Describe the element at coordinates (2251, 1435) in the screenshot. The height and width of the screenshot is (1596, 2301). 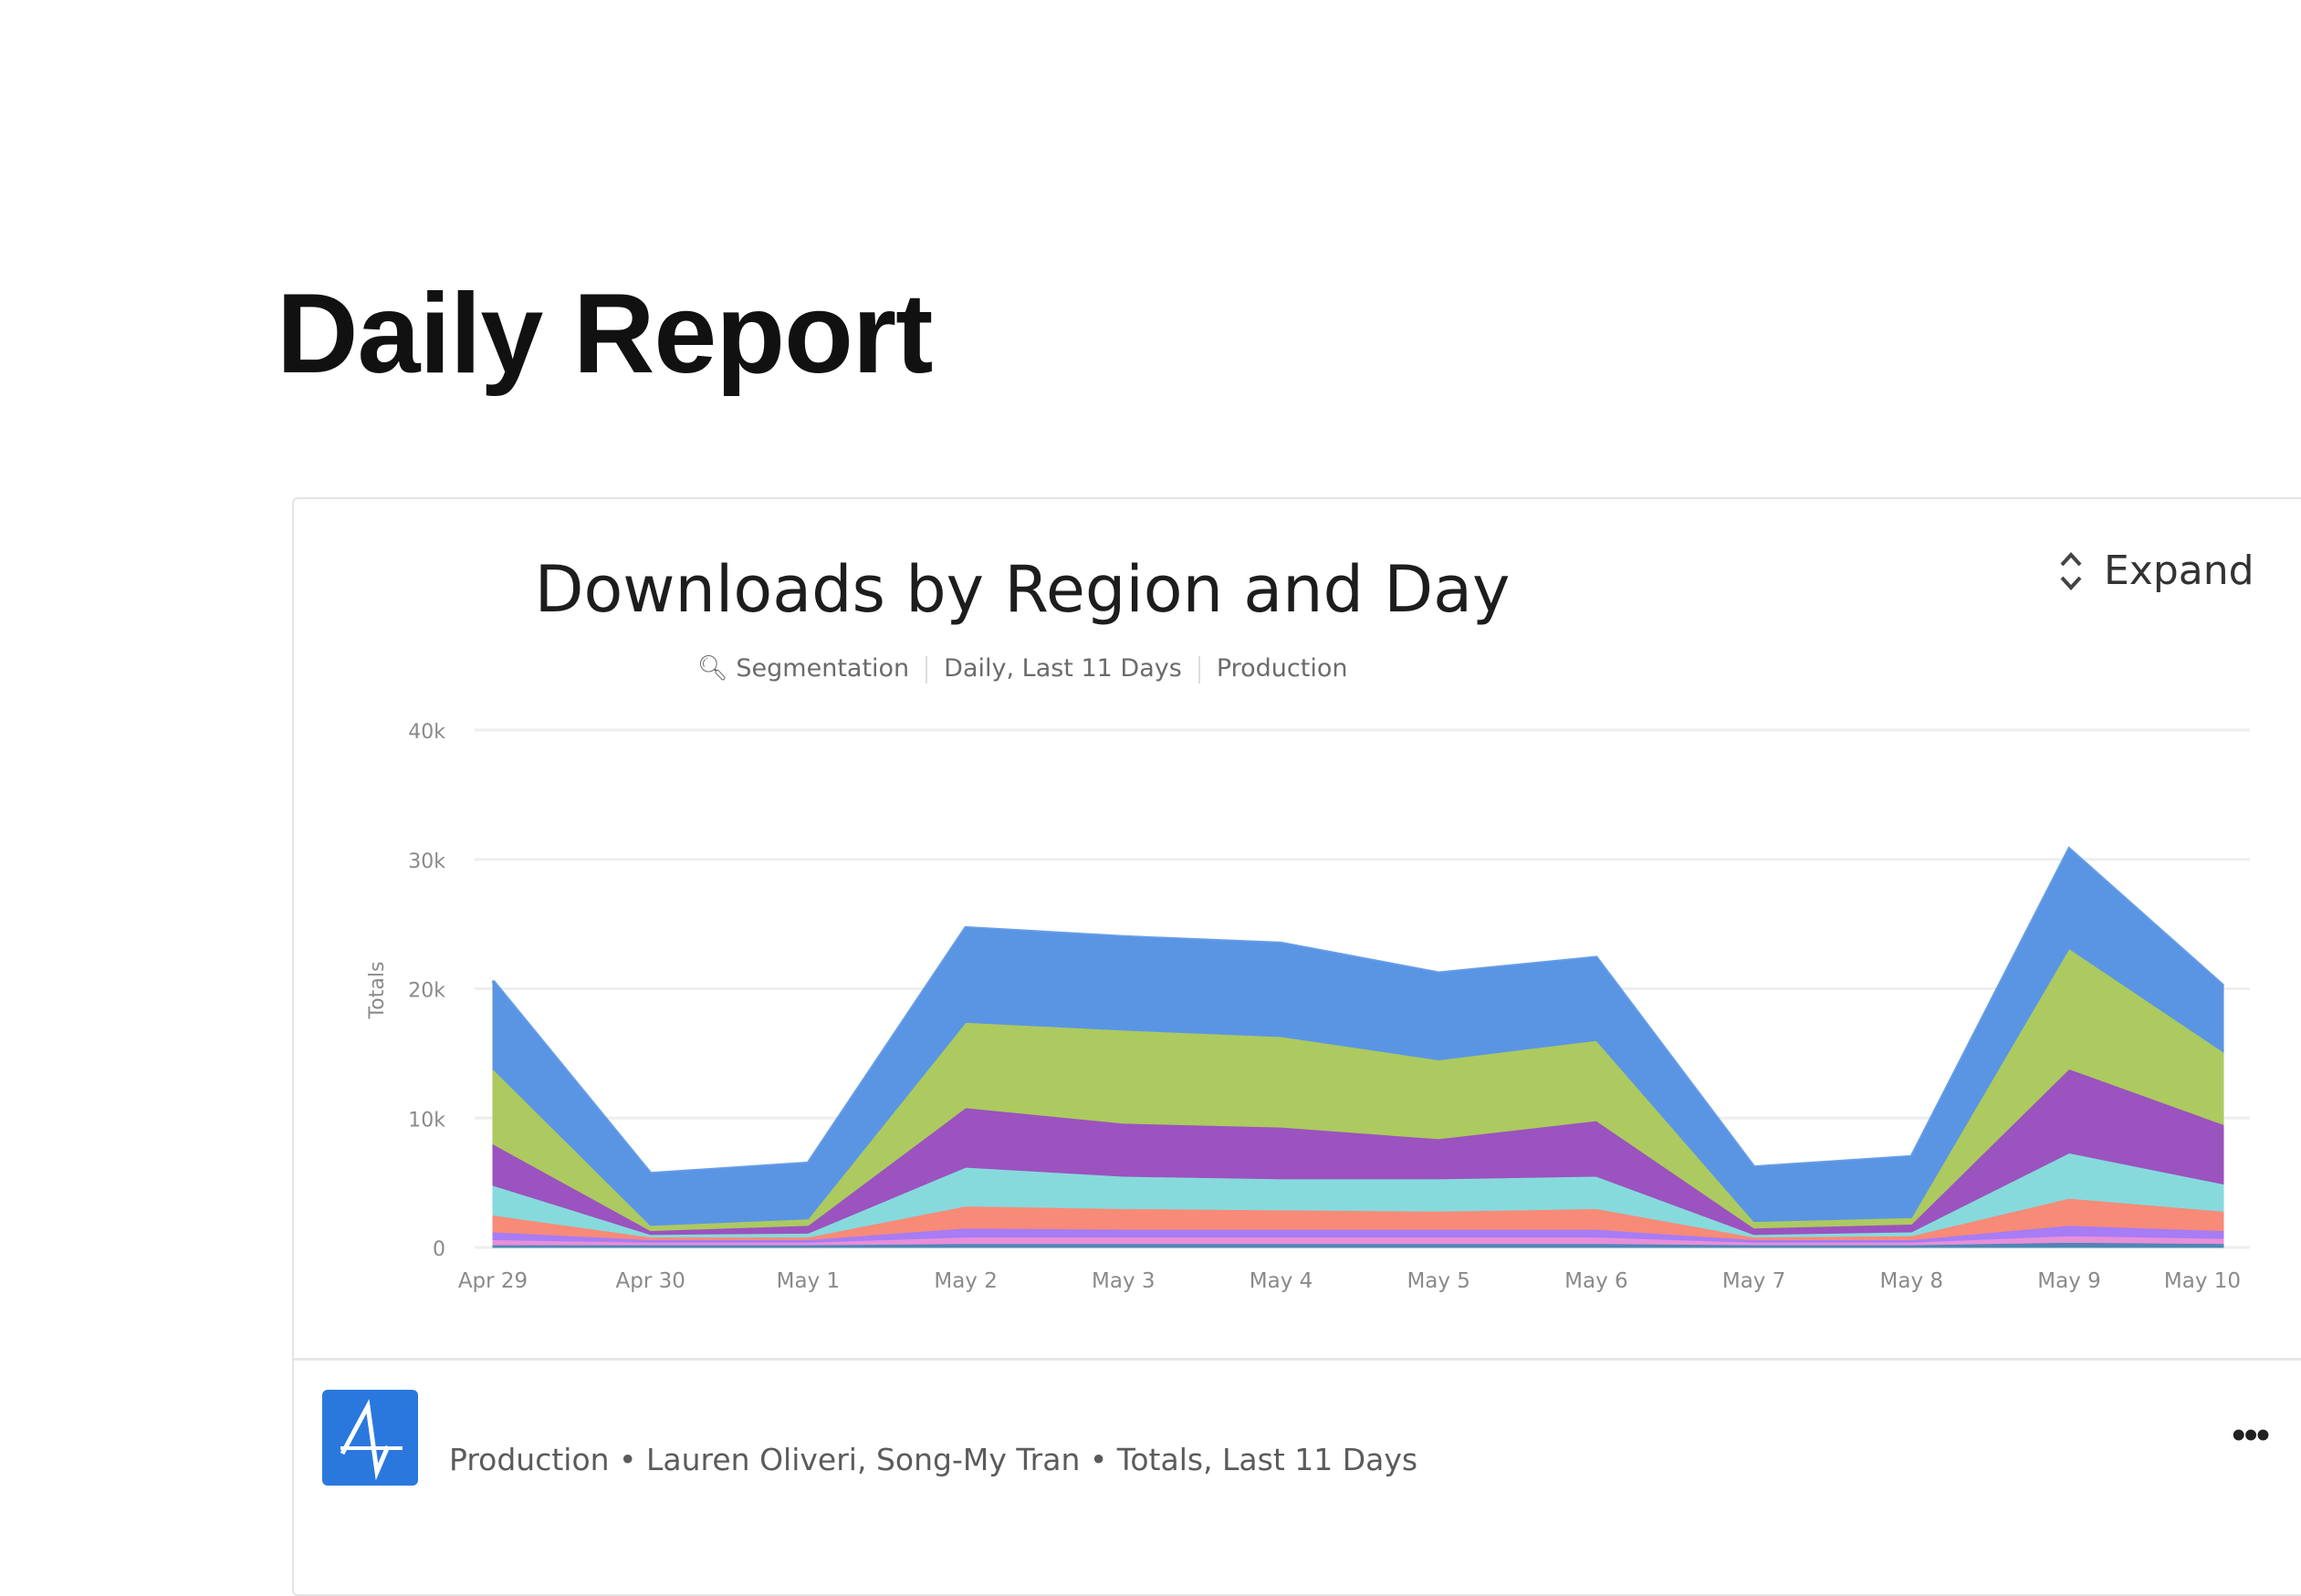
I see `more-options-button: •••` at that location.